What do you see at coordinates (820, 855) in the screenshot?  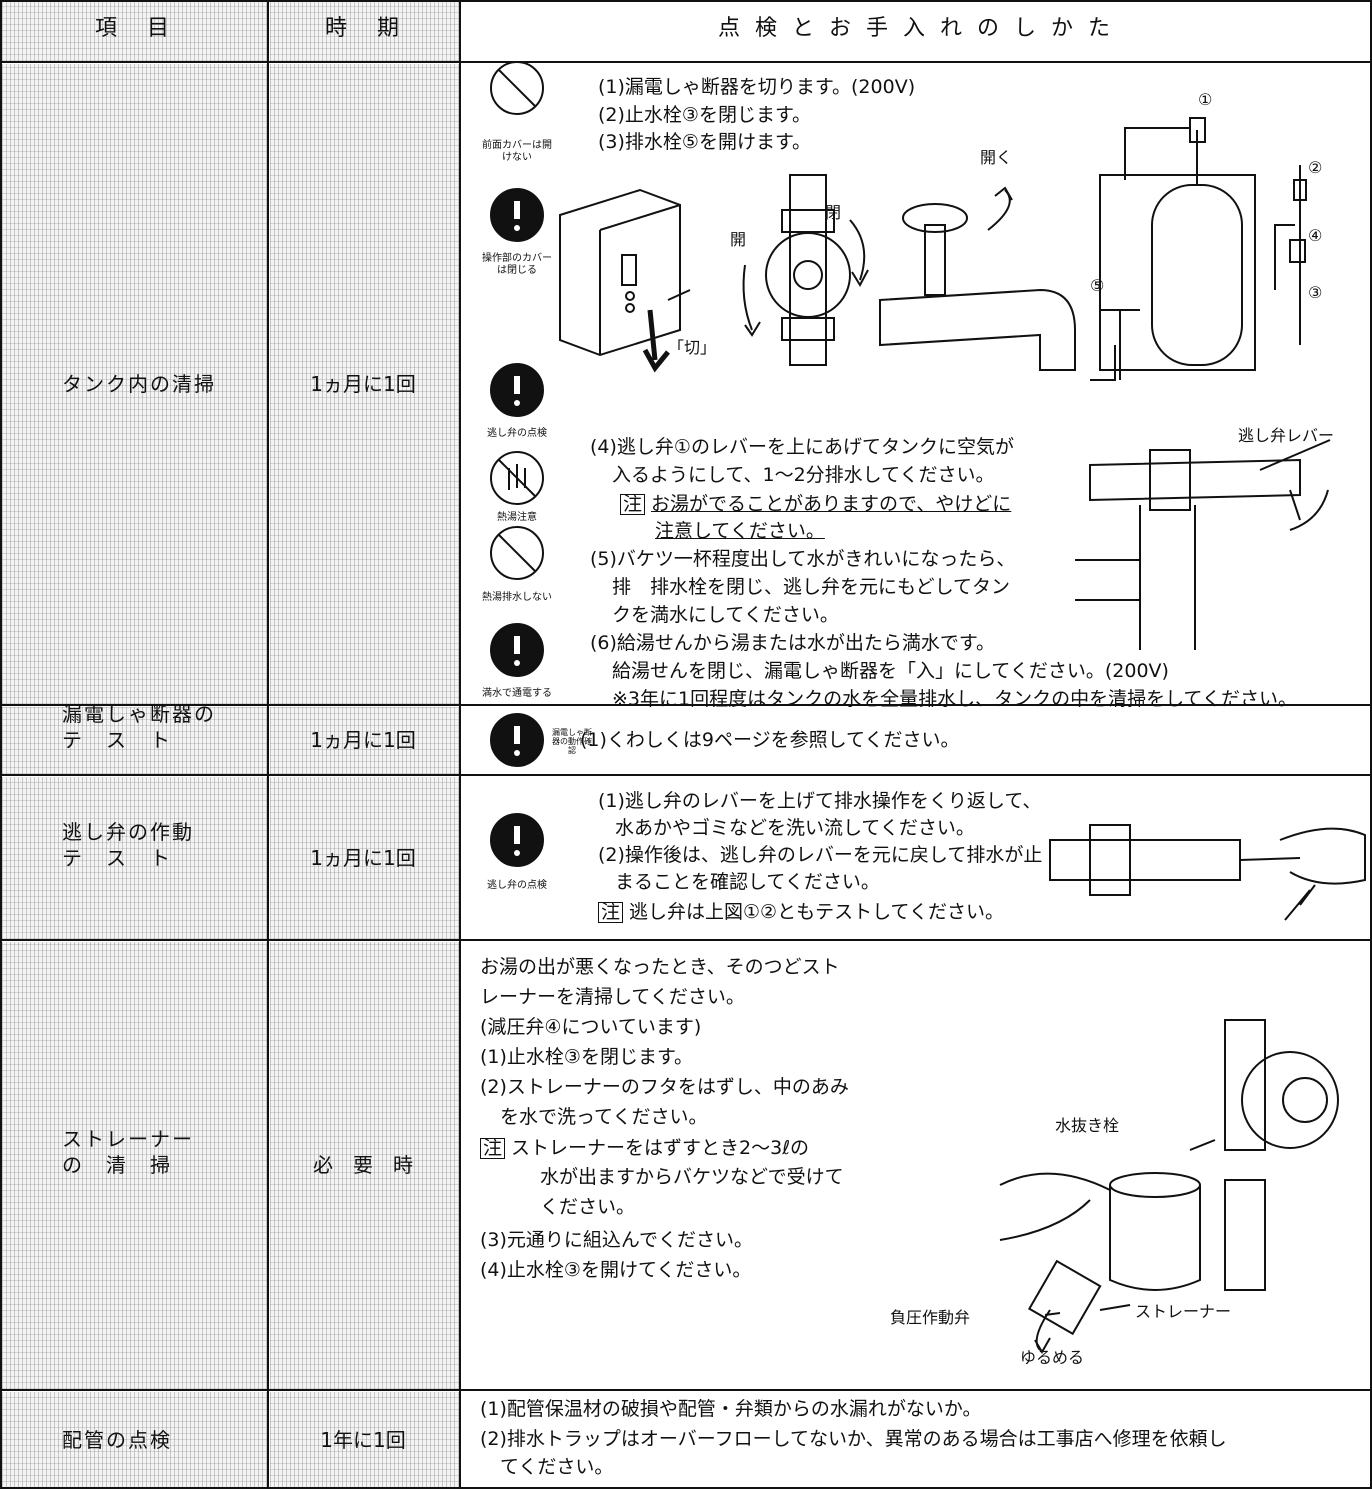 I see `note-line: (2)操作後は、逃し弁のレバーを元に戻して排水が止` at bounding box center [820, 855].